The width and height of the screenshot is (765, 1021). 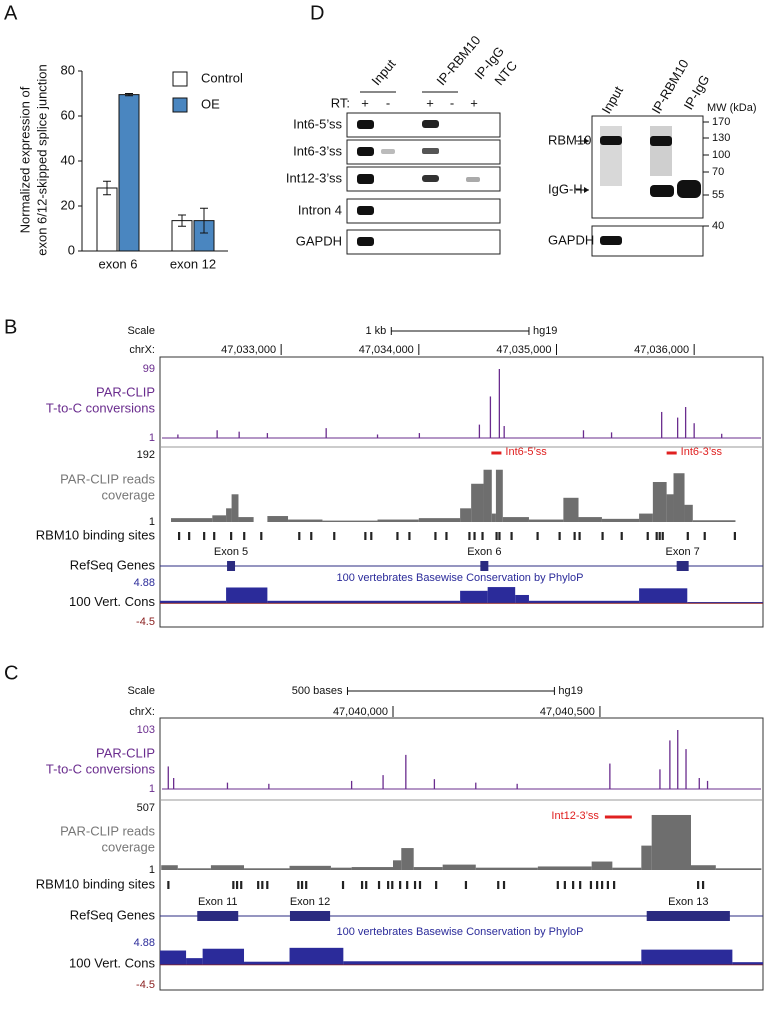 I want to click on track-max: 507, so click(x=146, y=808).